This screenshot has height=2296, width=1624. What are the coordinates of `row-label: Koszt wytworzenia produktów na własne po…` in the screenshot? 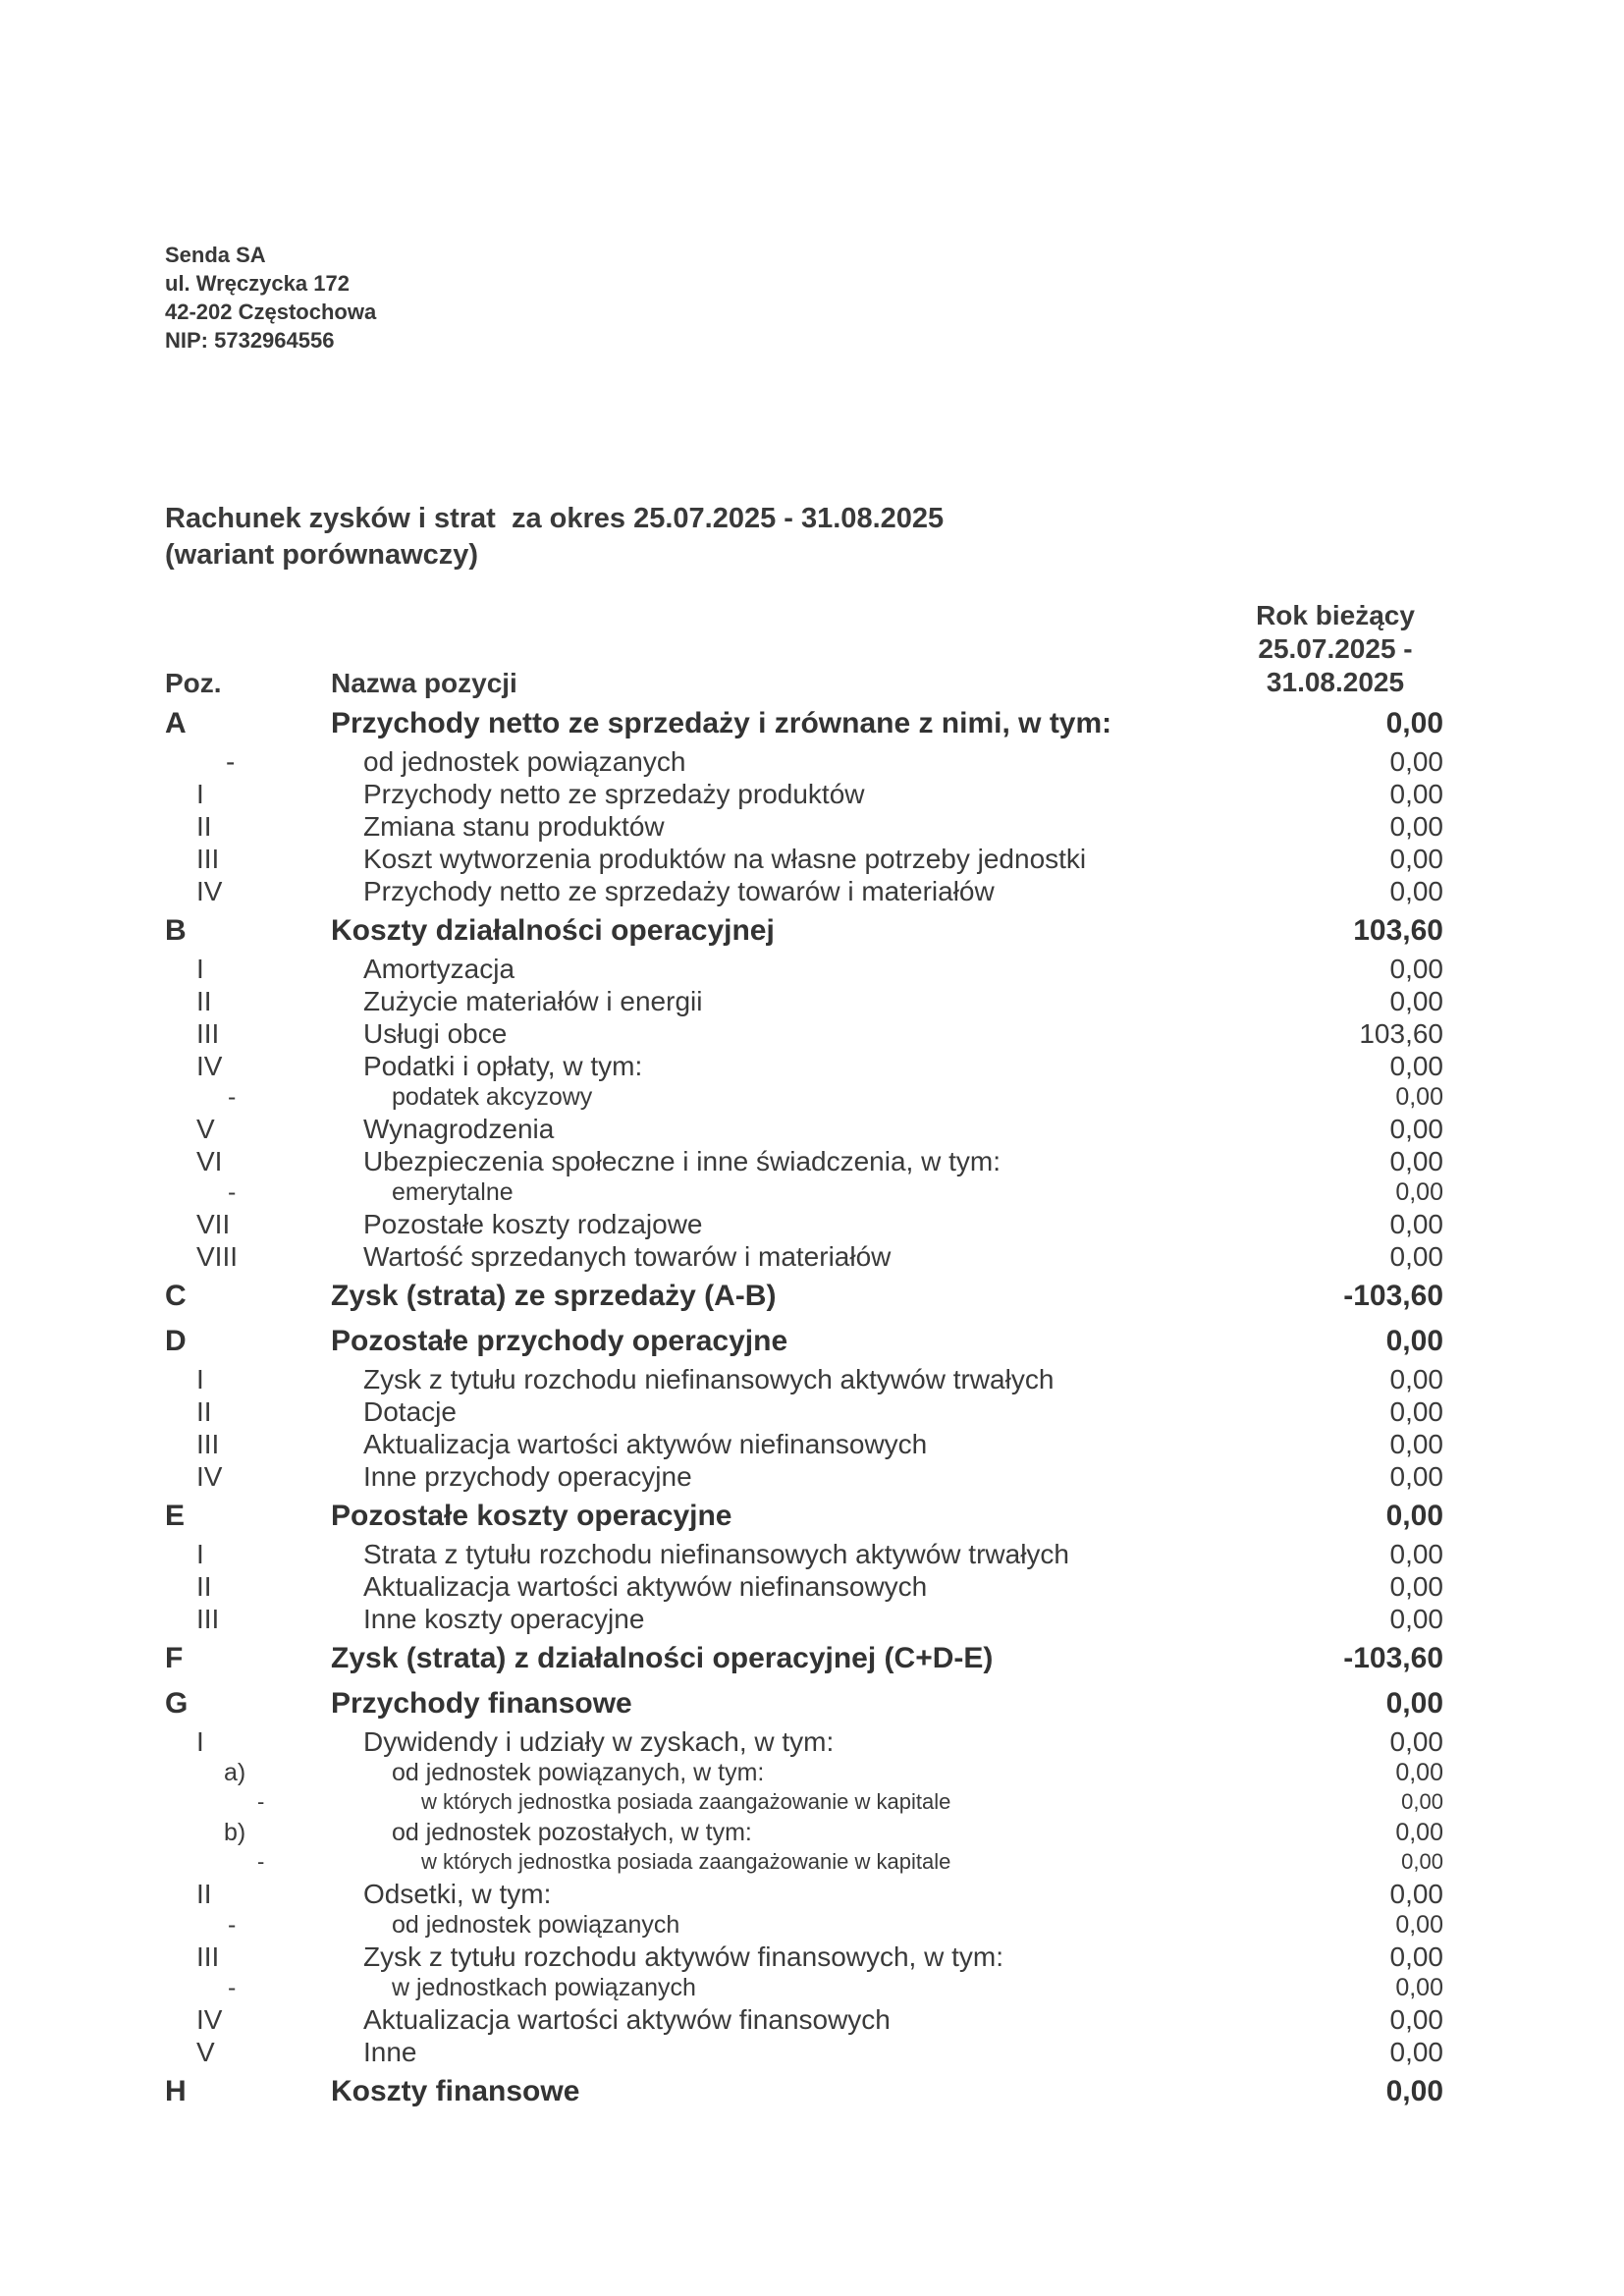 It's located at (725, 859).